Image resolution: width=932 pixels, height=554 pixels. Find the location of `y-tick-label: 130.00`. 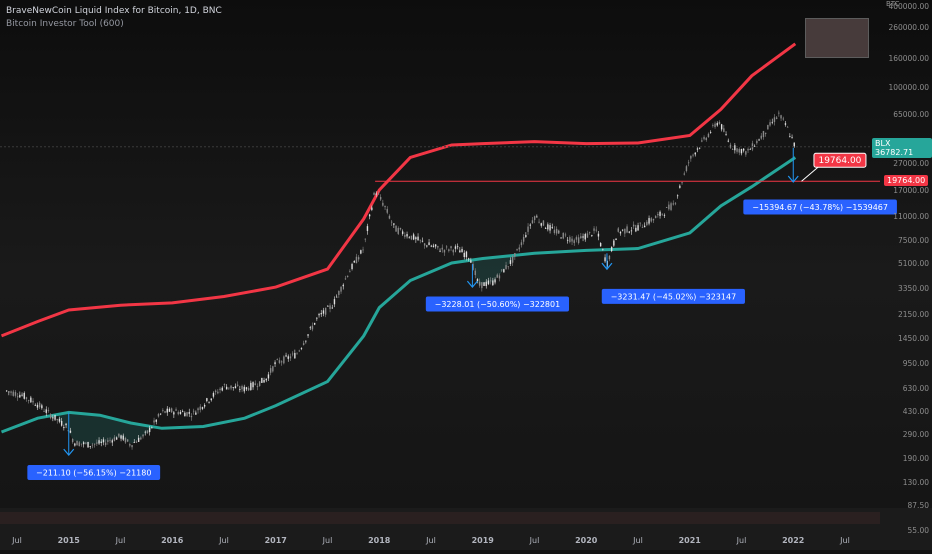

y-tick-label: 130.00 is located at coordinates (916, 482).